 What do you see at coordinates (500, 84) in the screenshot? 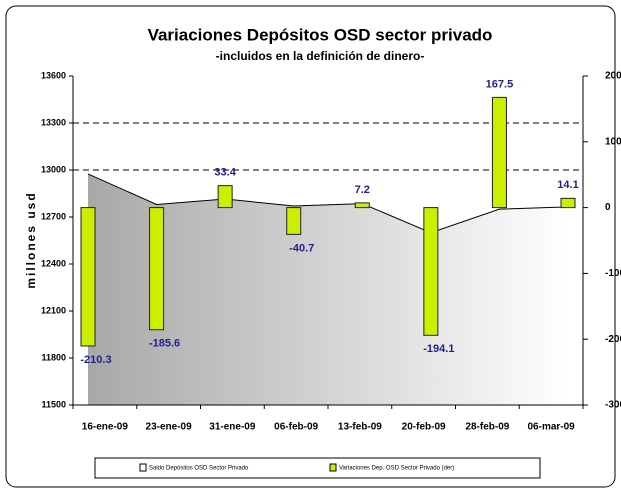
I see `data-label: 167.5` at bounding box center [500, 84].